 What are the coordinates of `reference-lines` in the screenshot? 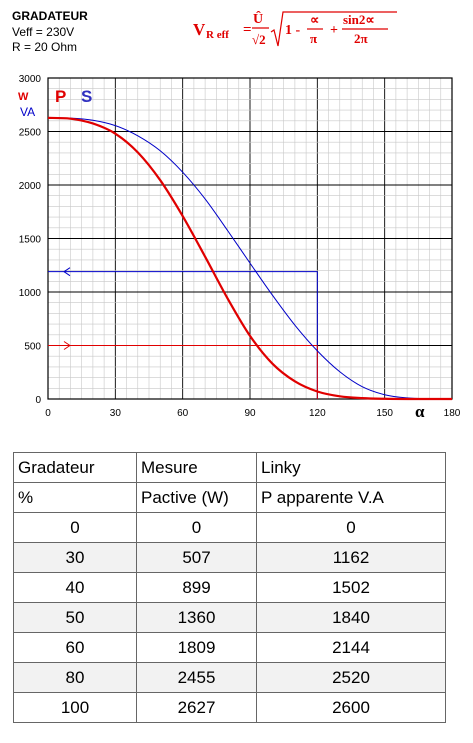 It's located at (183, 333).